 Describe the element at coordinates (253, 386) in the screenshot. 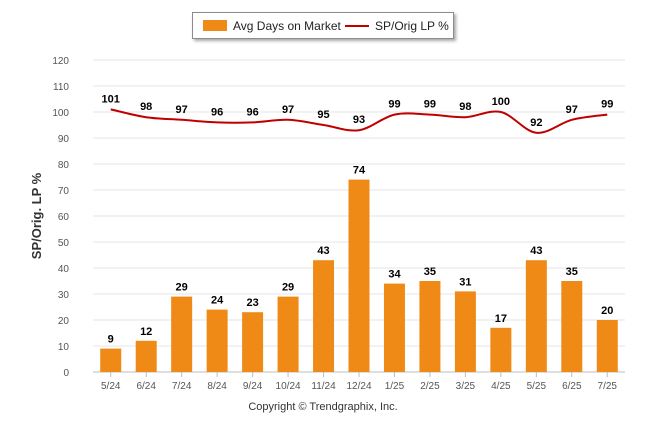

I see `x-tick-label: 9/24` at that location.